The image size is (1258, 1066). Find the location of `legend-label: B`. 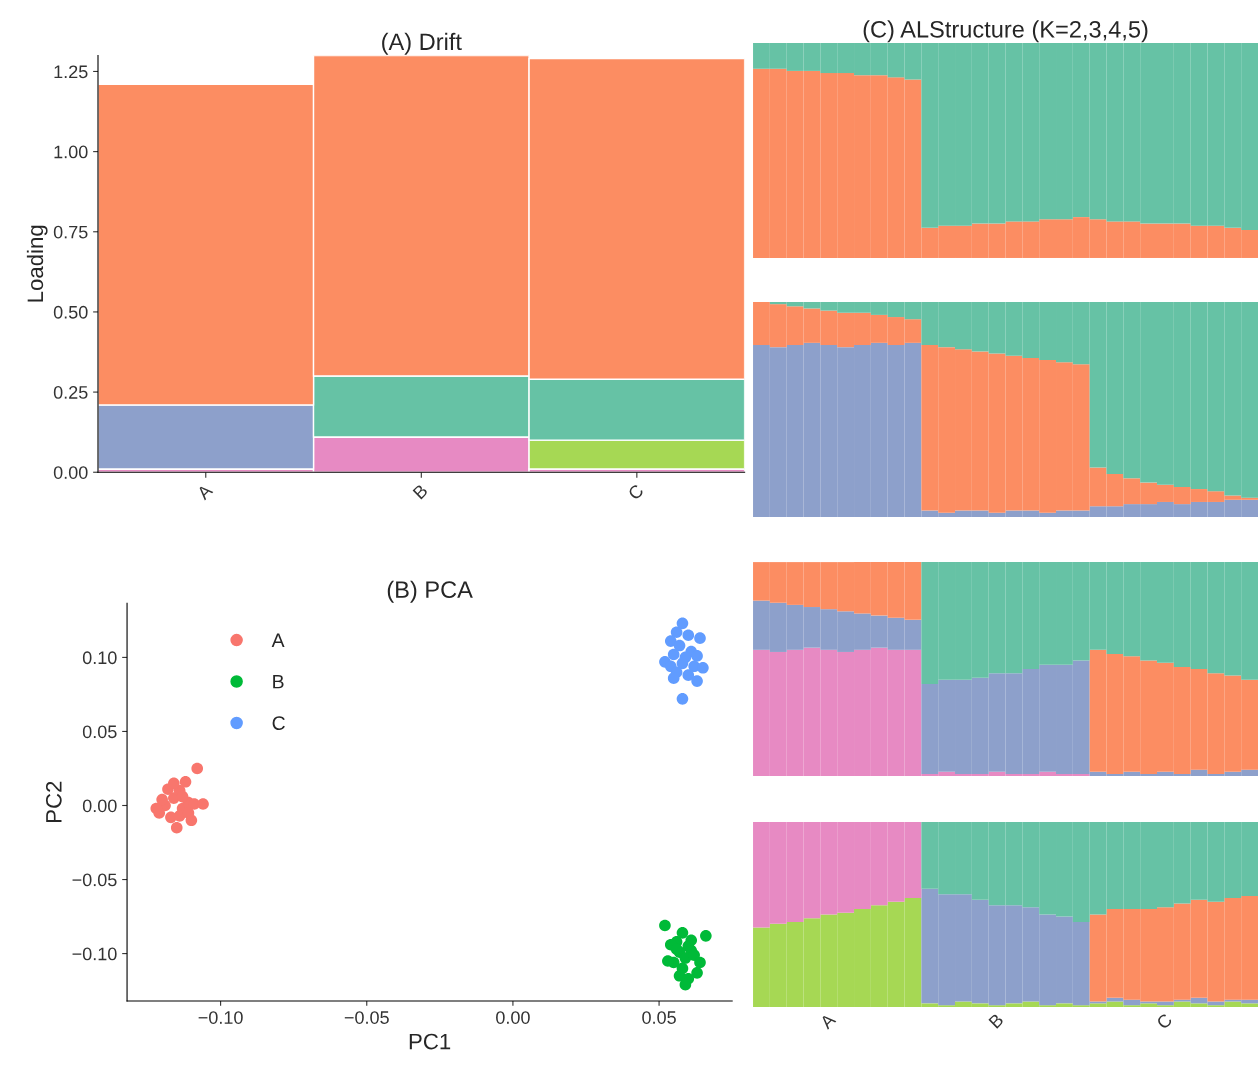

legend-label: B is located at coordinates (278, 681).